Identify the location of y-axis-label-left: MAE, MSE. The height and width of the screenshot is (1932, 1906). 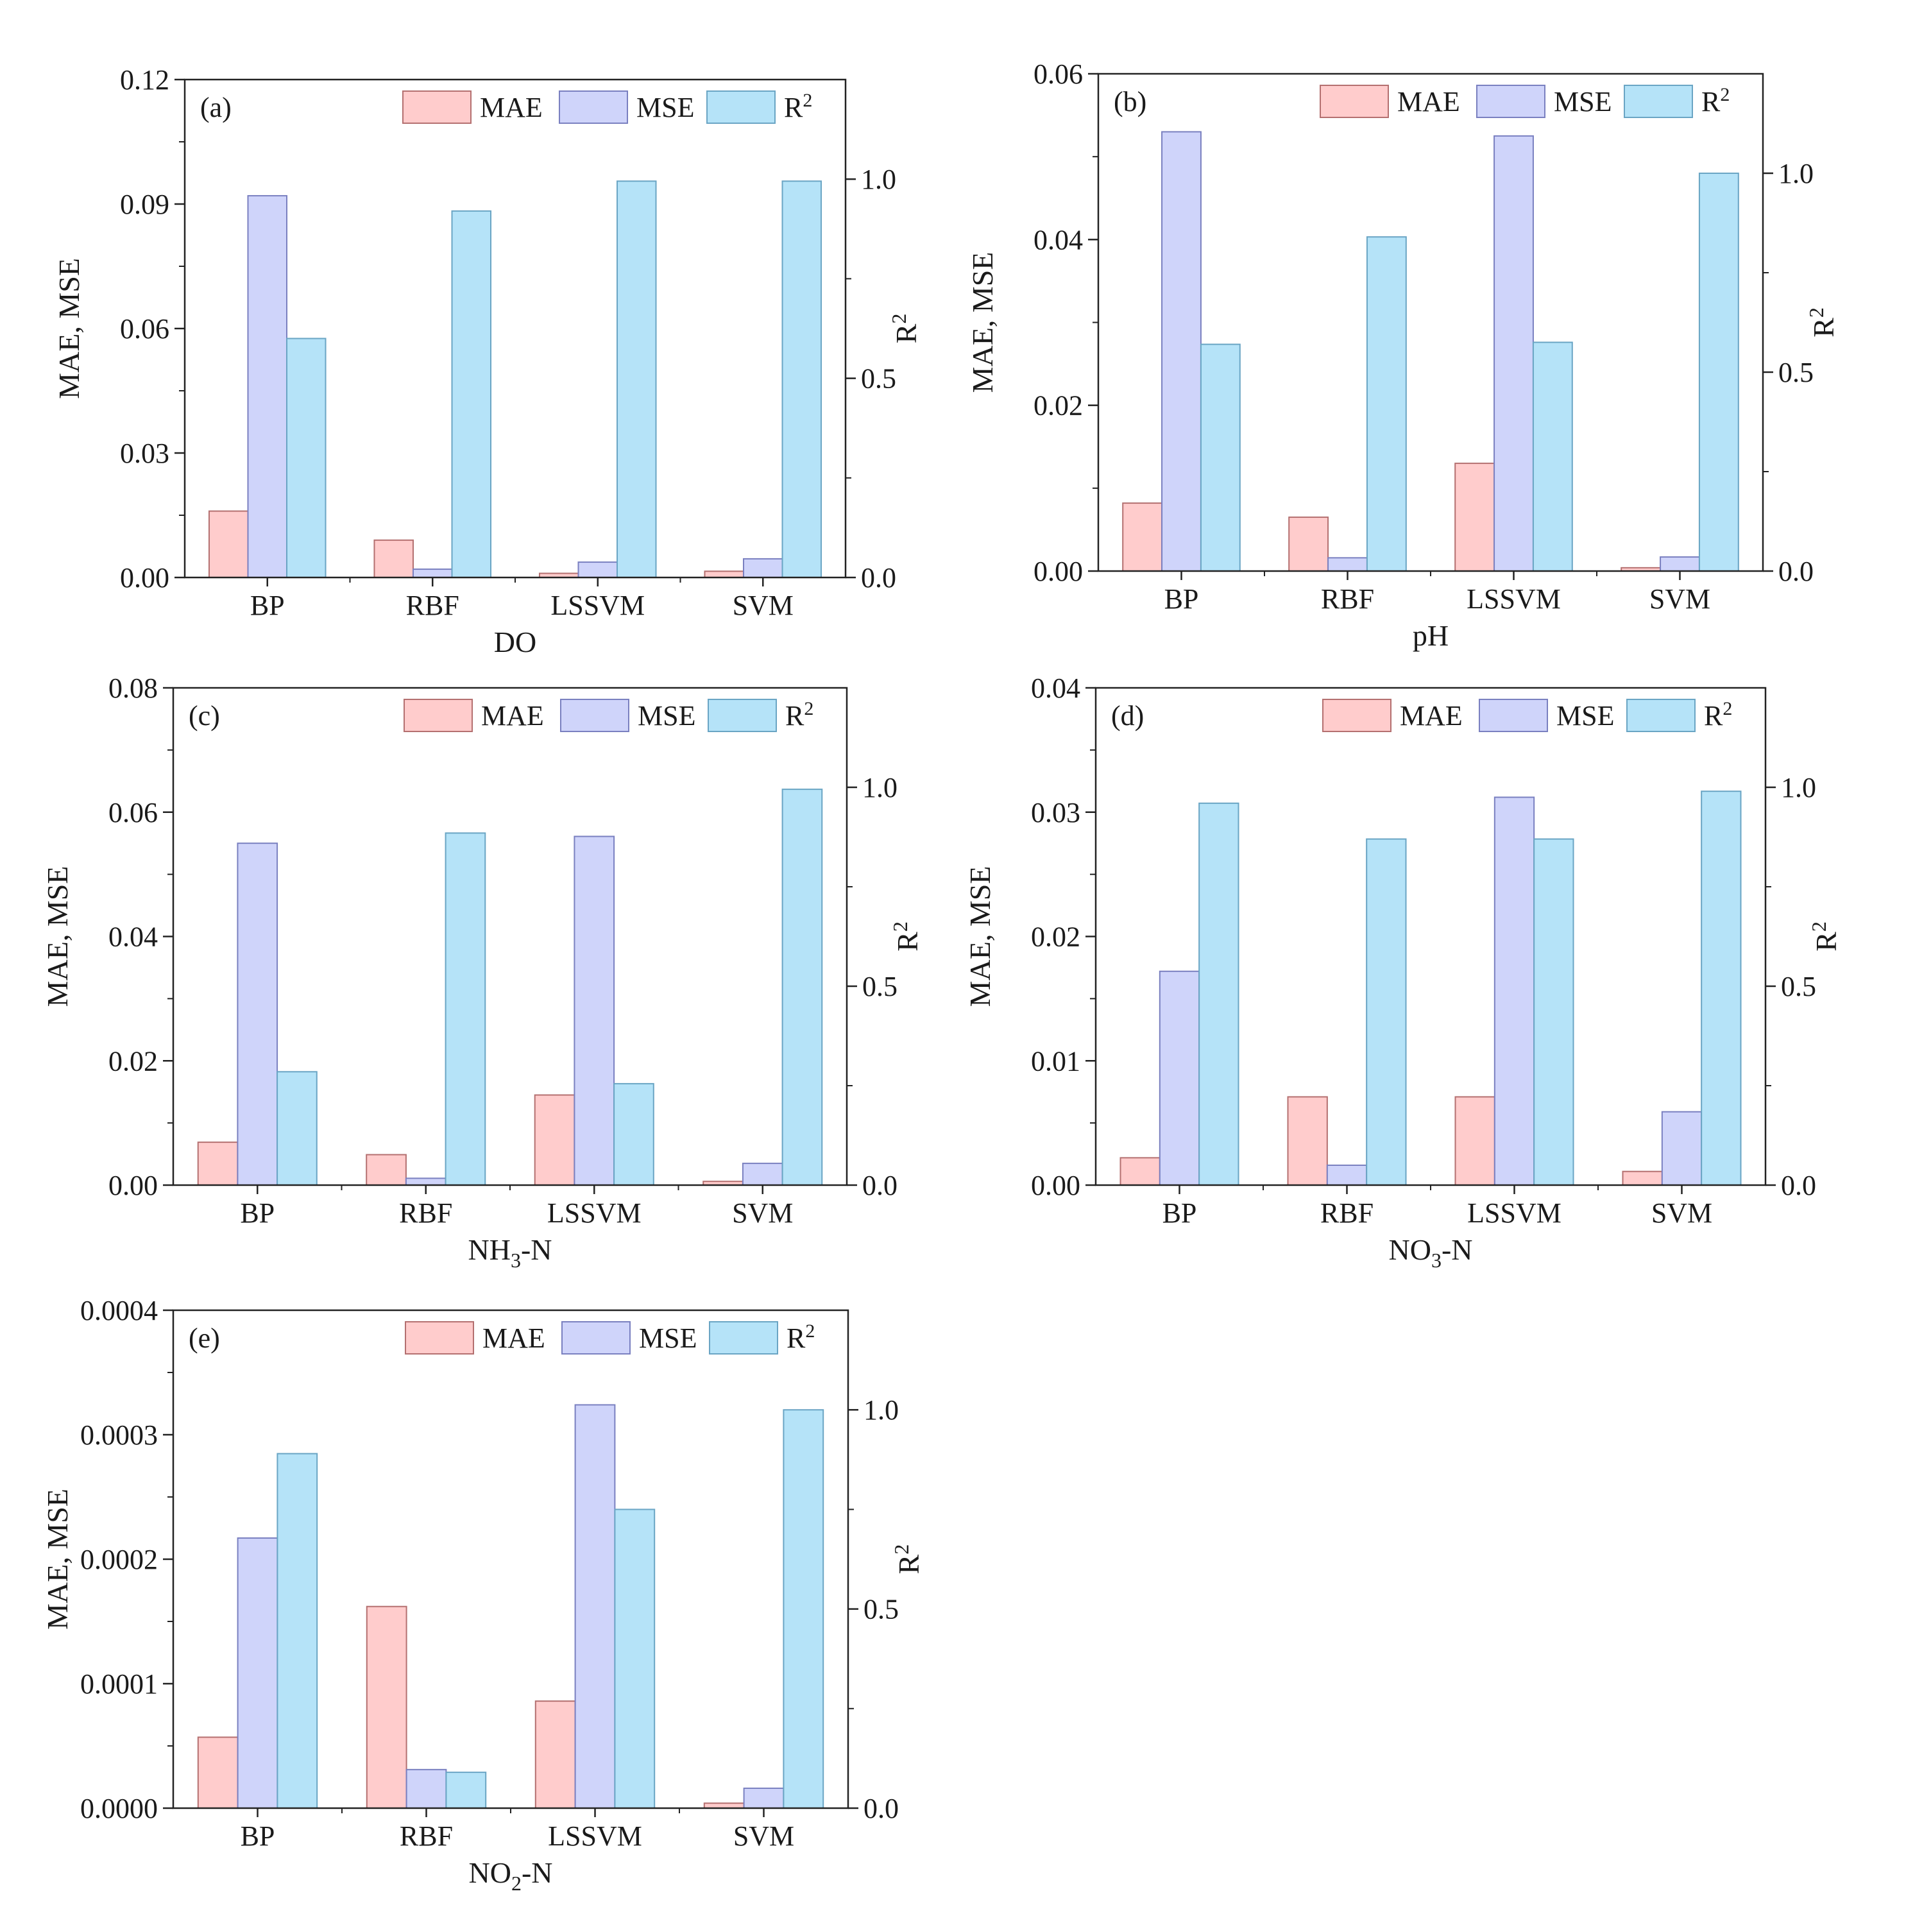
(69, 329).